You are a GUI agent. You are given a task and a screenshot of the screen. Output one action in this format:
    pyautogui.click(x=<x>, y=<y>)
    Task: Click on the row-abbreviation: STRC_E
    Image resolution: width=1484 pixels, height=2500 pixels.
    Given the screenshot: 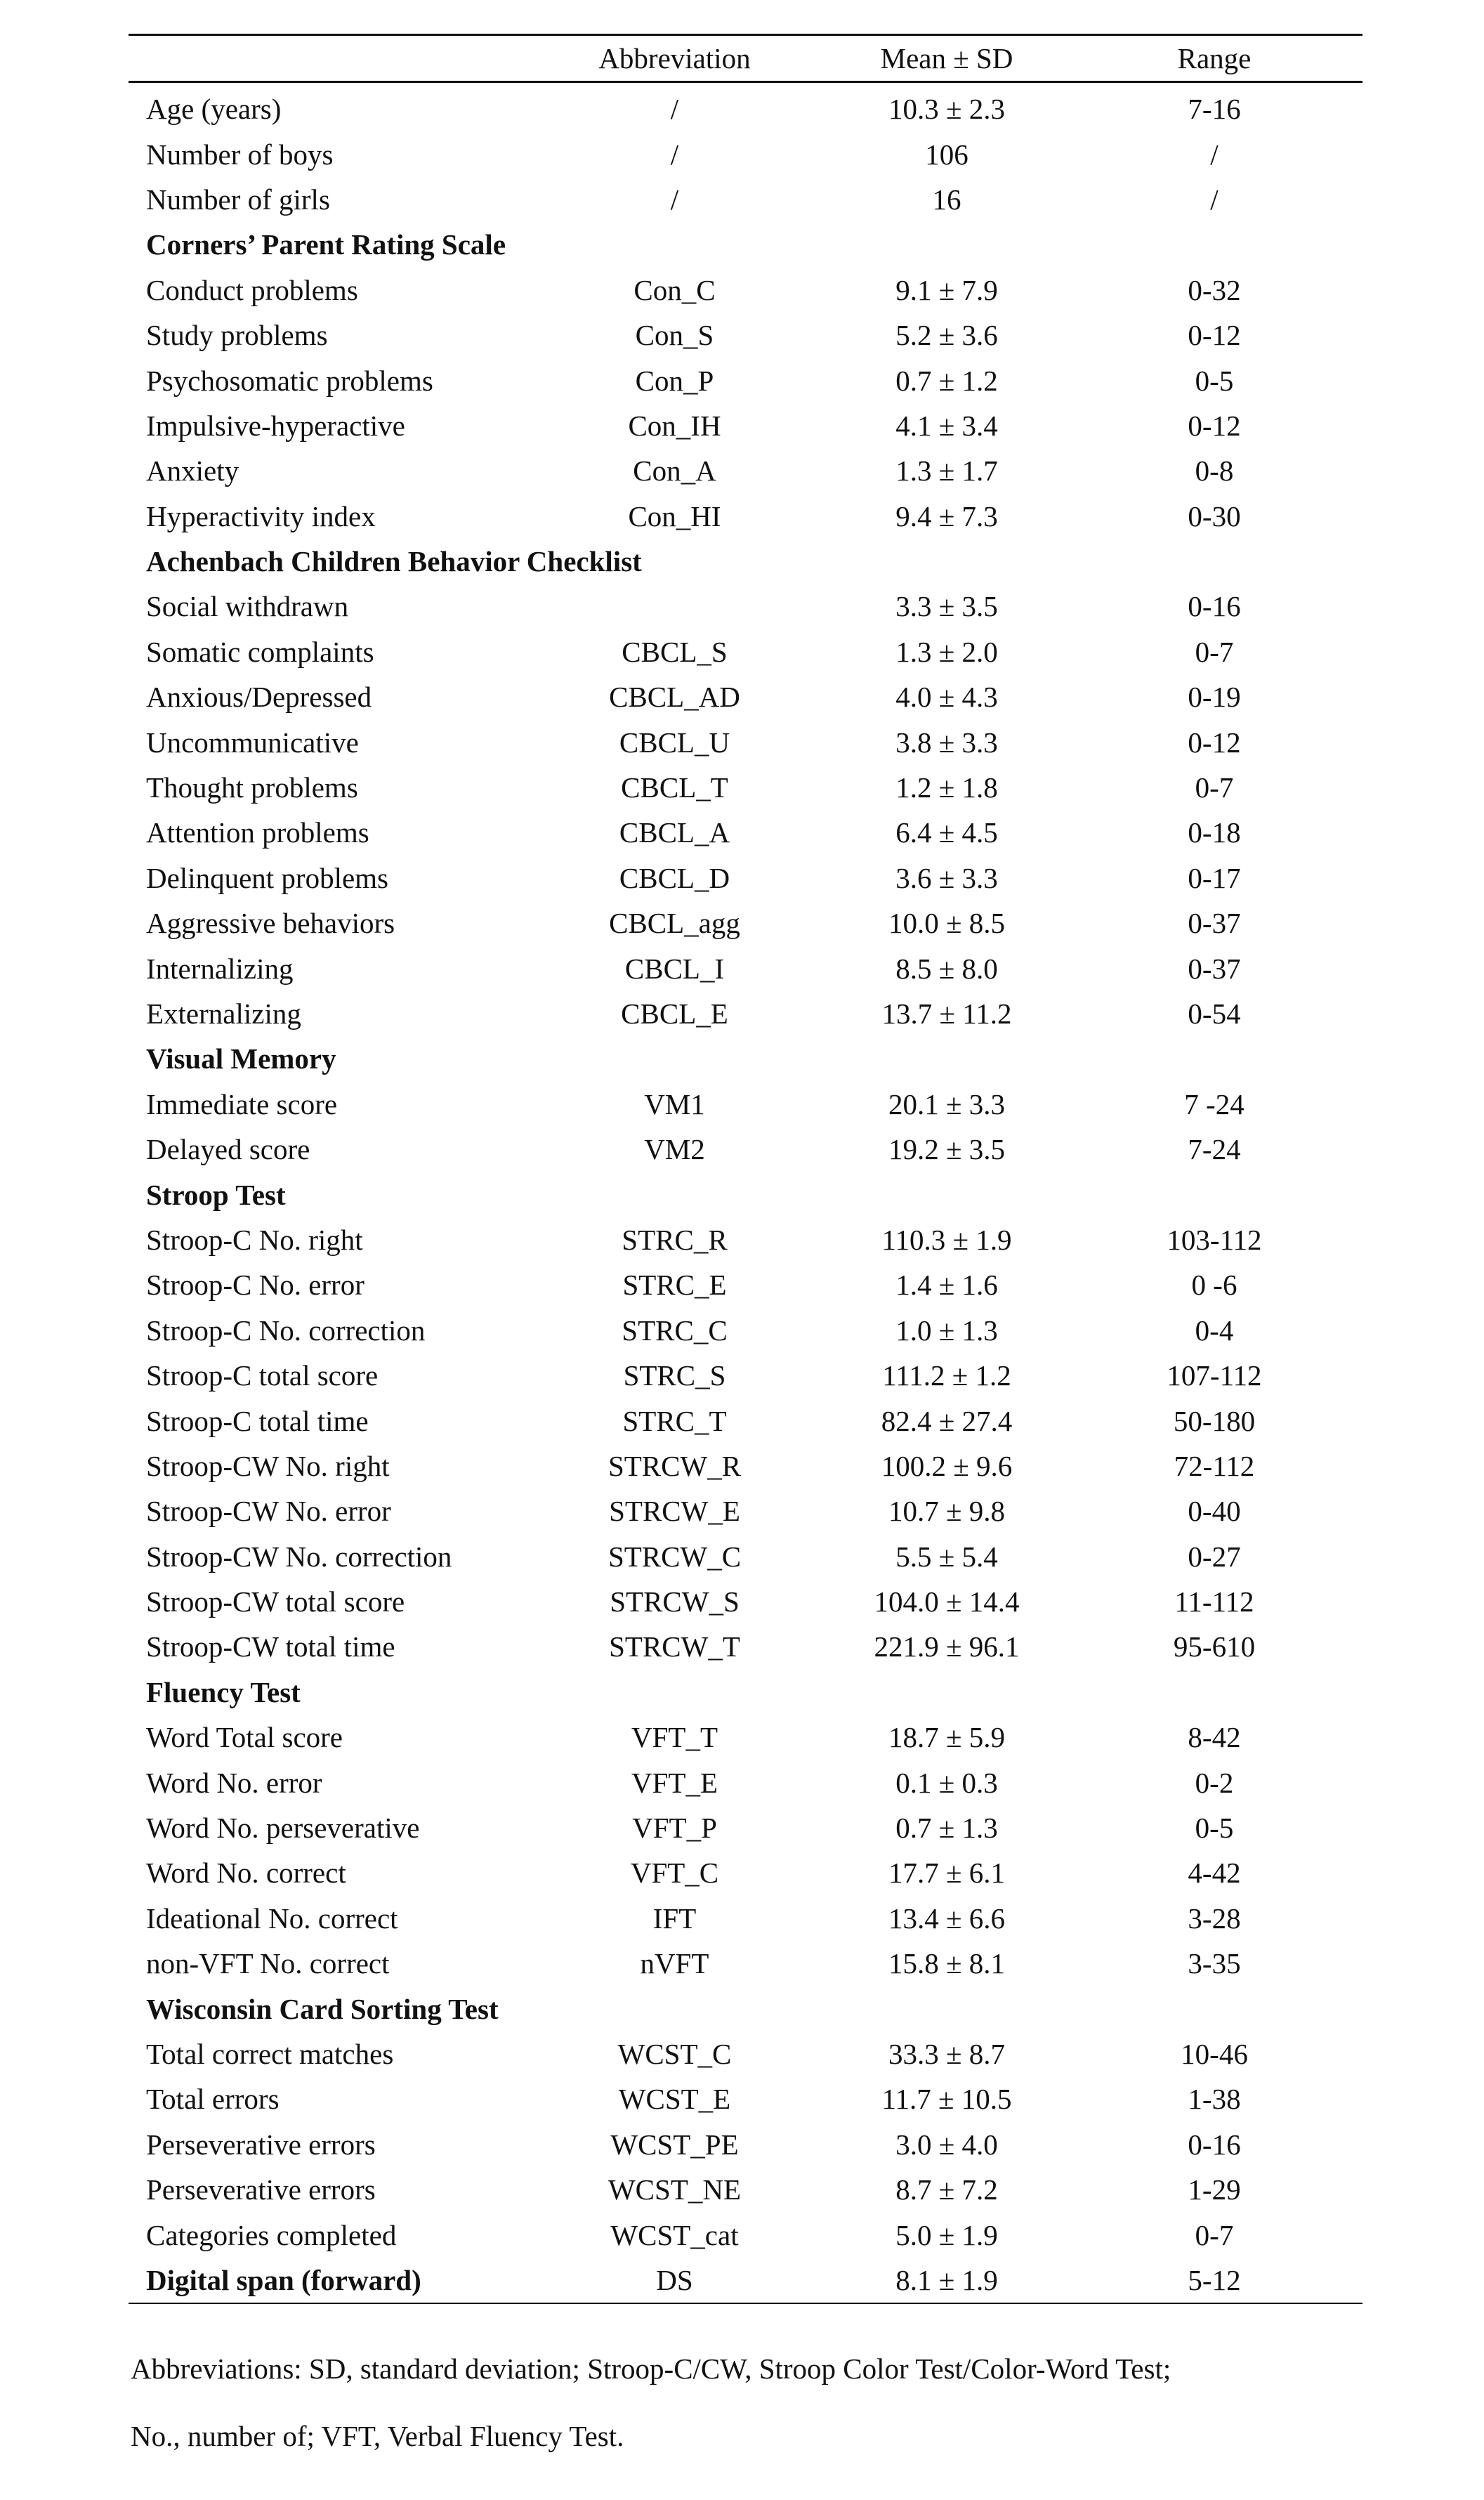 What is the action you would take?
    pyautogui.click(x=674, y=1286)
    